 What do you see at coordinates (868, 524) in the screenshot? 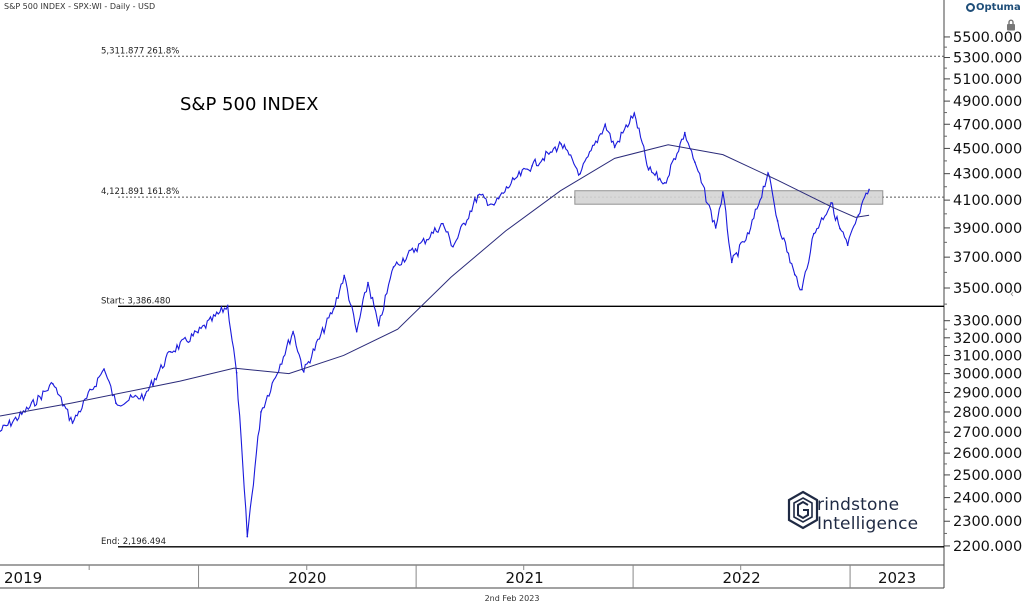
I see `watermark-word2: Intelligence` at bounding box center [868, 524].